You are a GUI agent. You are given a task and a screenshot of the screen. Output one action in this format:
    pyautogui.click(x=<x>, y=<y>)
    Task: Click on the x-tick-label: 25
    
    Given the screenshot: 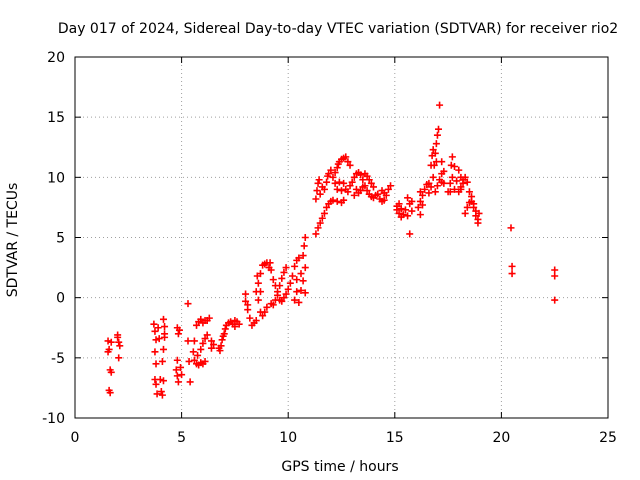 What is the action you would take?
    pyautogui.click(x=608, y=438)
    